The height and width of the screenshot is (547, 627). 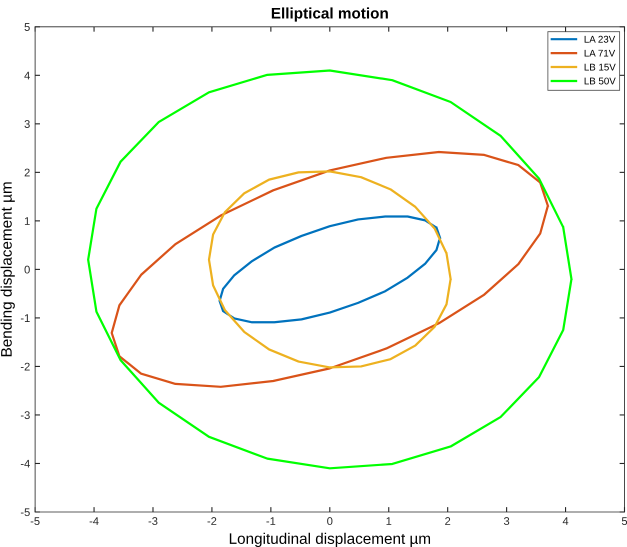 What do you see at coordinates (27, 270) in the screenshot?
I see `y-tick-label: 0` at bounding box center [27, 270].